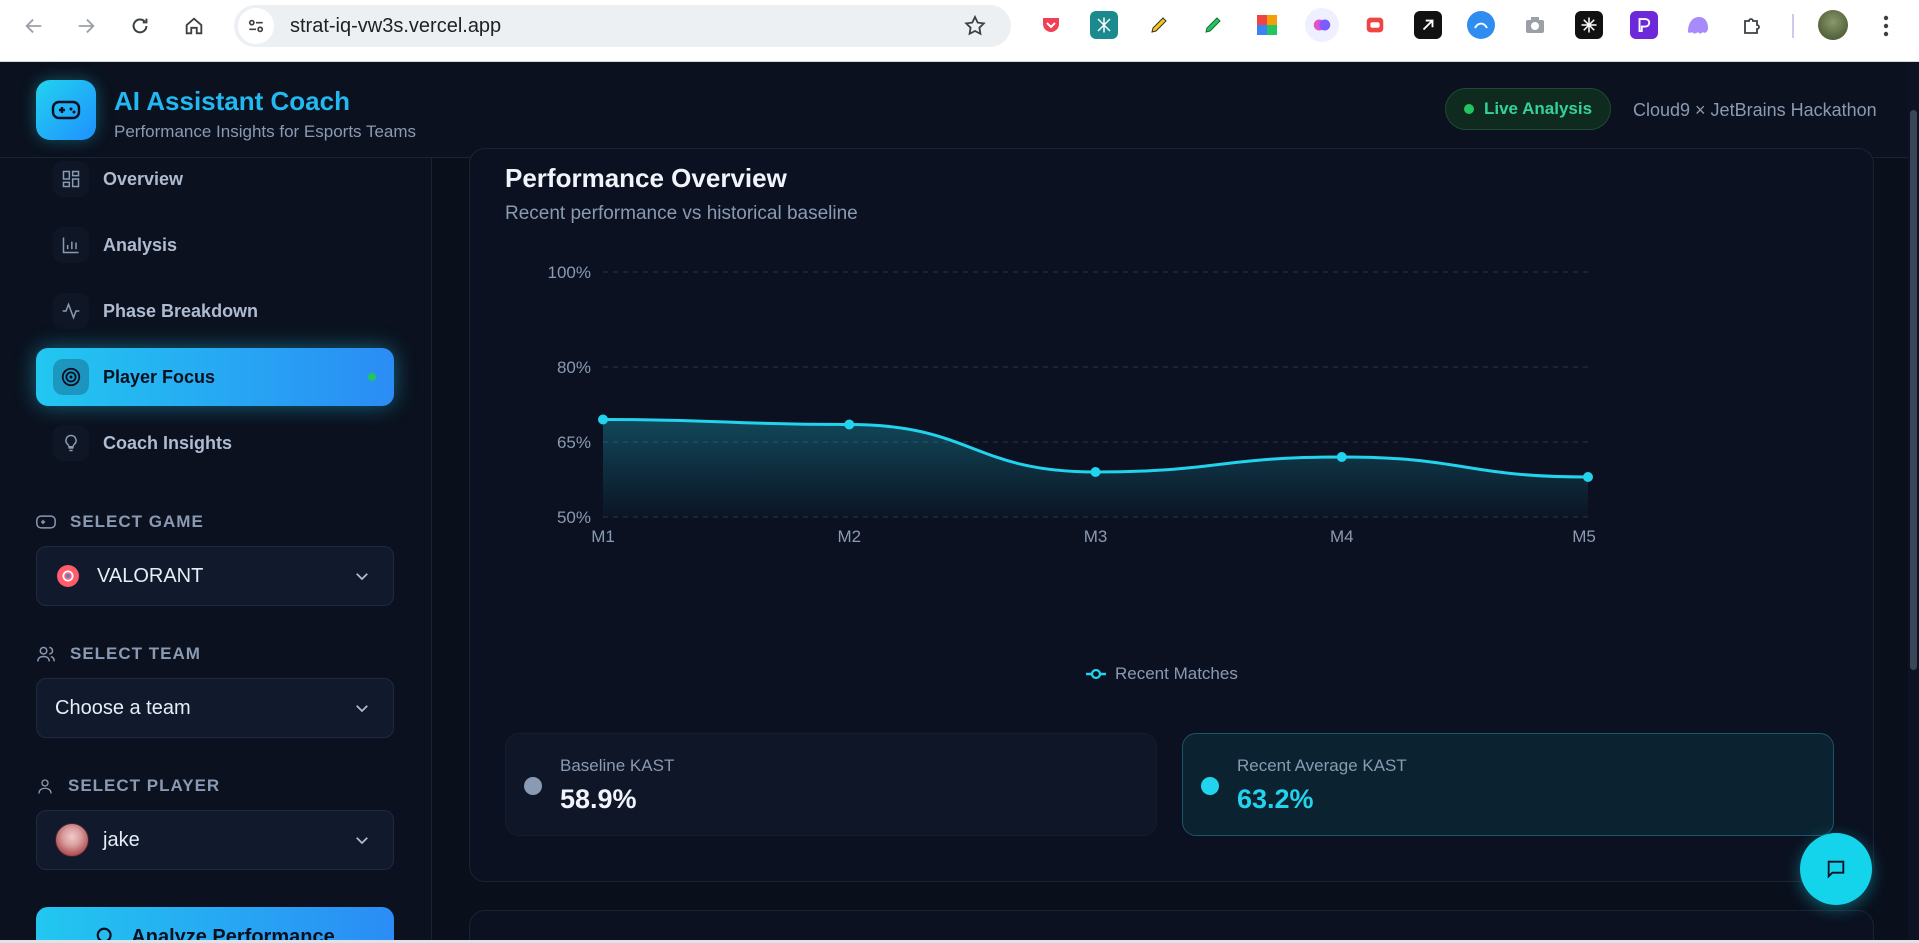 Image resolution: width=1919 pixels, height=943 pixels. I want to click on live-dot-icon, so click(1469, 109).